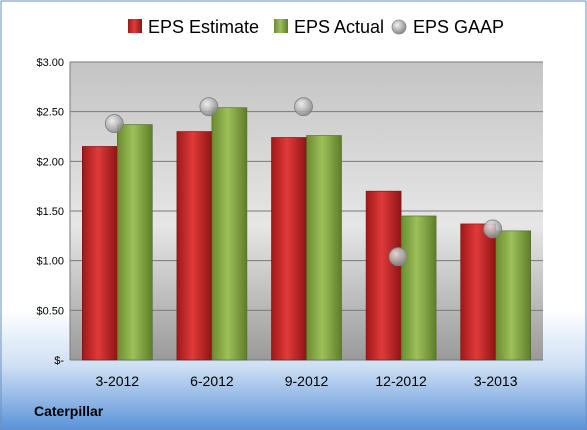 This screenshot has height=430, width=587. I want to click on company-name: Caterpillar, so click(69, 411).